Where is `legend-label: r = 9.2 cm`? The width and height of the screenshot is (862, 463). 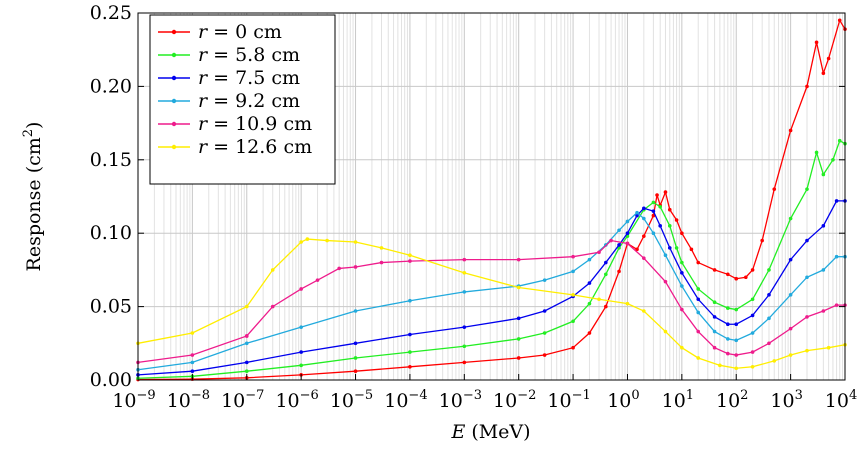 legend-label: r = 9.2 cm is located at coordinates (249, 101).